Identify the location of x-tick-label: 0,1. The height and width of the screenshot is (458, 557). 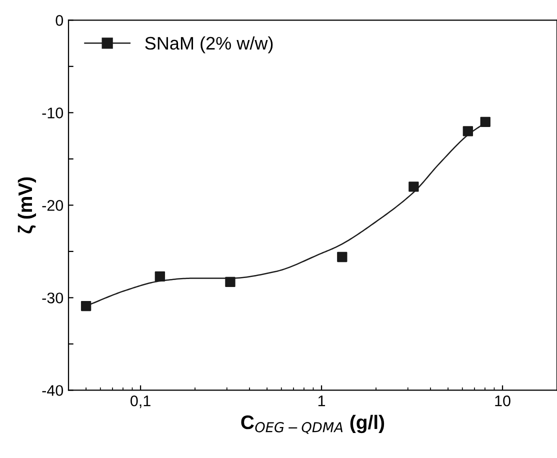
(140, 401).